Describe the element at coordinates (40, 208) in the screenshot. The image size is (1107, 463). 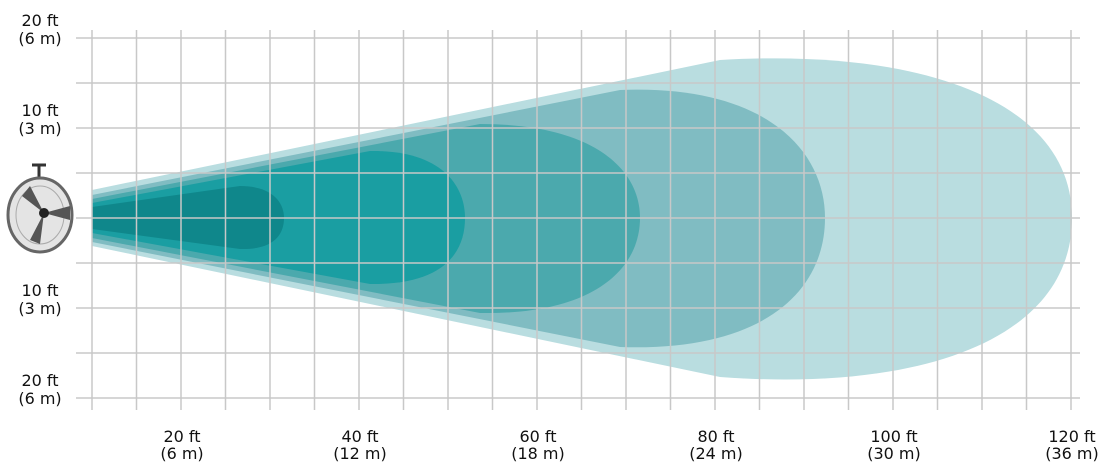
I see `fan-icon` at that location.